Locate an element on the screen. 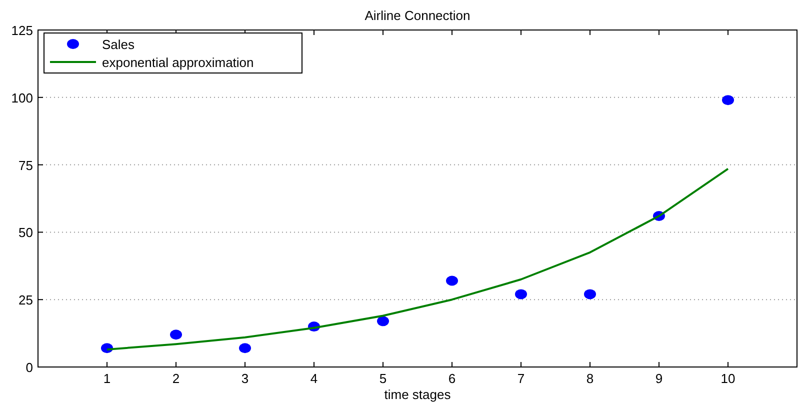 The width and height of the screenshot is (799, 403). x-tick-label: 9 is located at coordinates (659, 378).